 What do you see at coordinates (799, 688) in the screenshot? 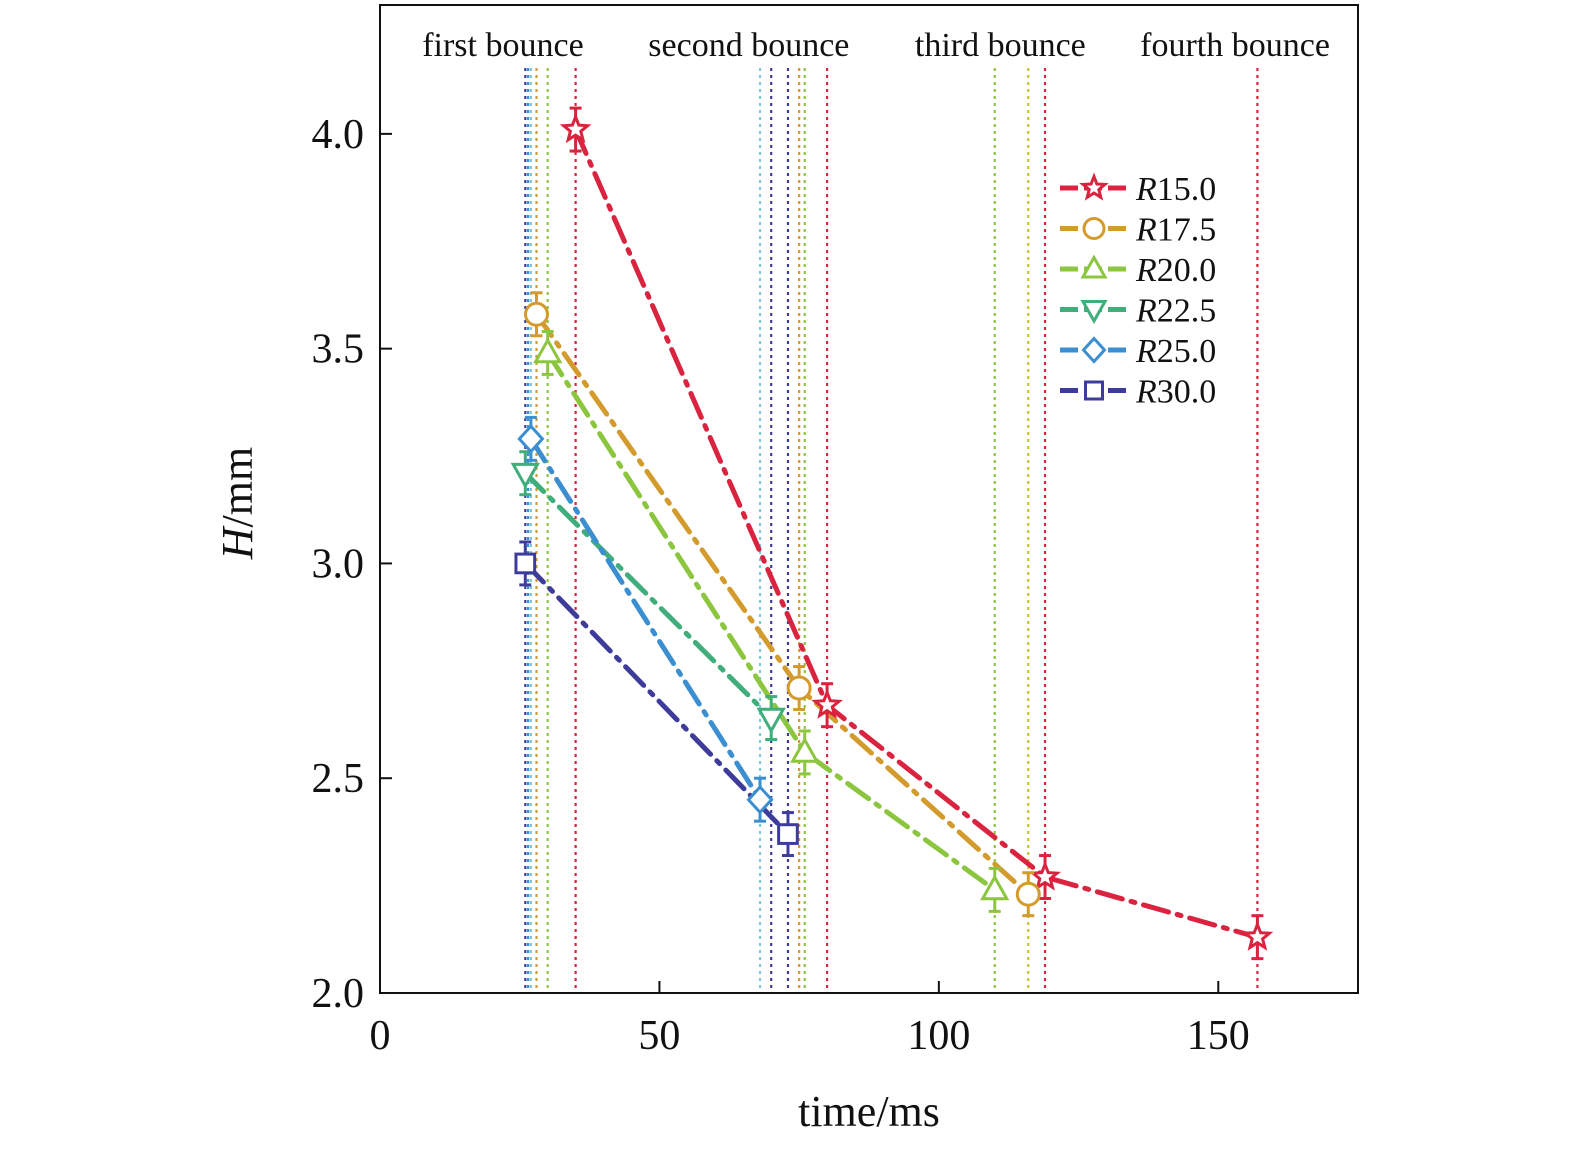
I see `marker-R17.5-1` at bounding box center [799, 688].